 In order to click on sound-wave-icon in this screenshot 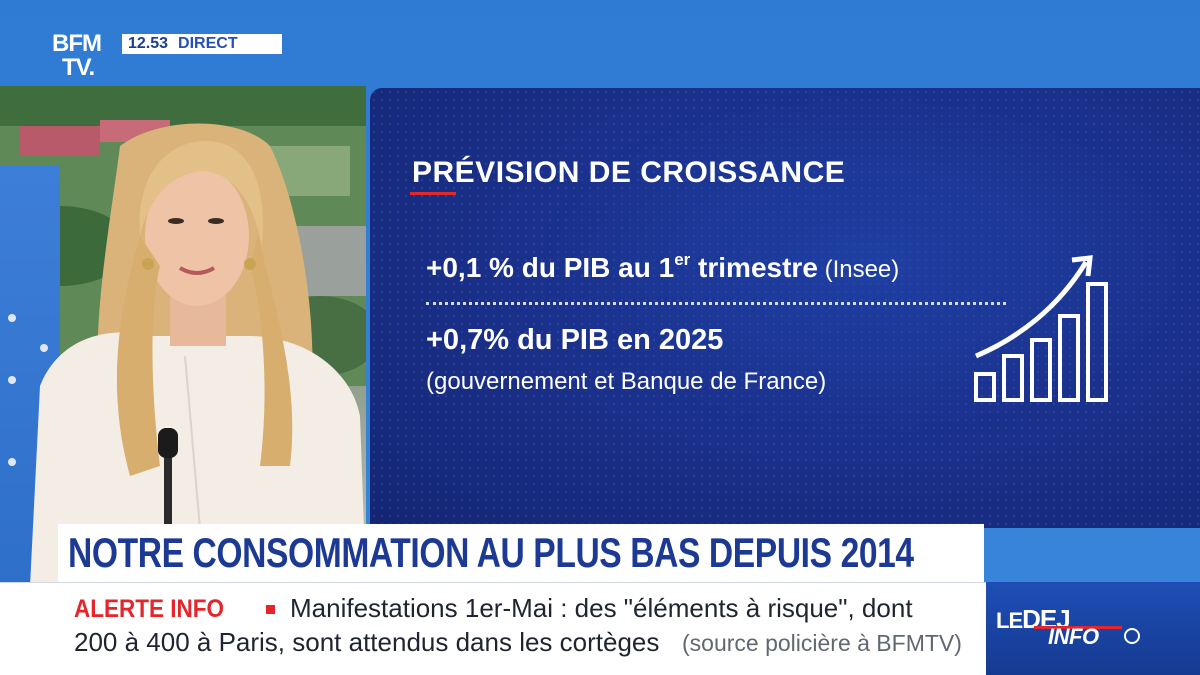, I will do `click(1132, 636)`.